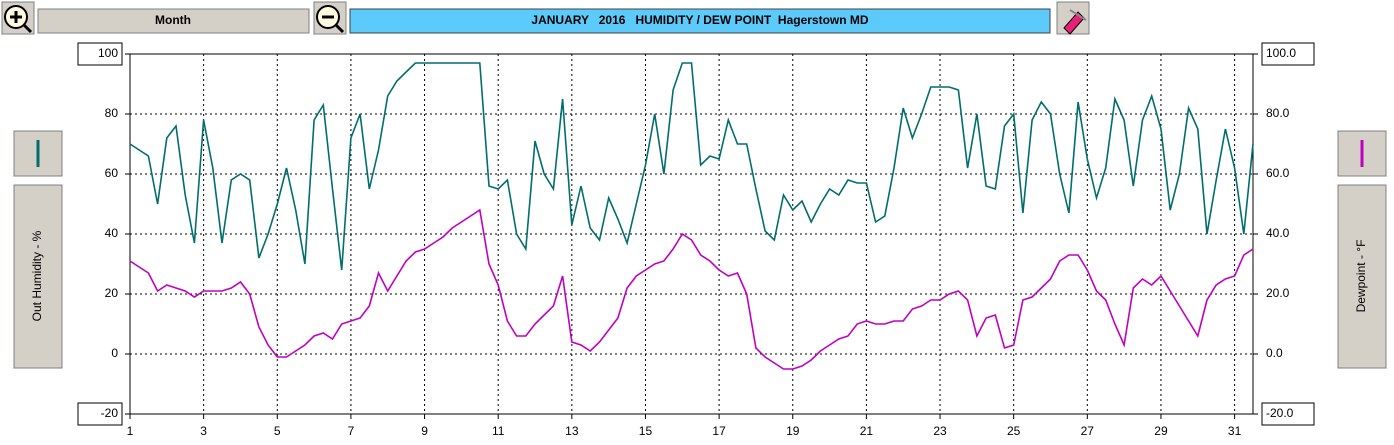  I want to click on x-tick-label: 31, so click(1235, 431).